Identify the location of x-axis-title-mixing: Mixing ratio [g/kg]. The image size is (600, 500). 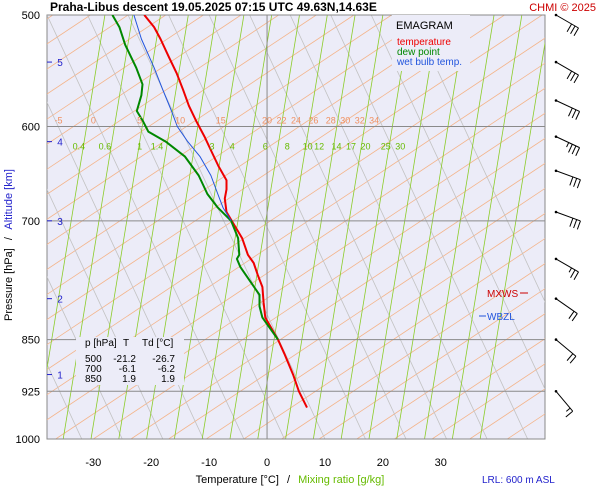
(341, 480).